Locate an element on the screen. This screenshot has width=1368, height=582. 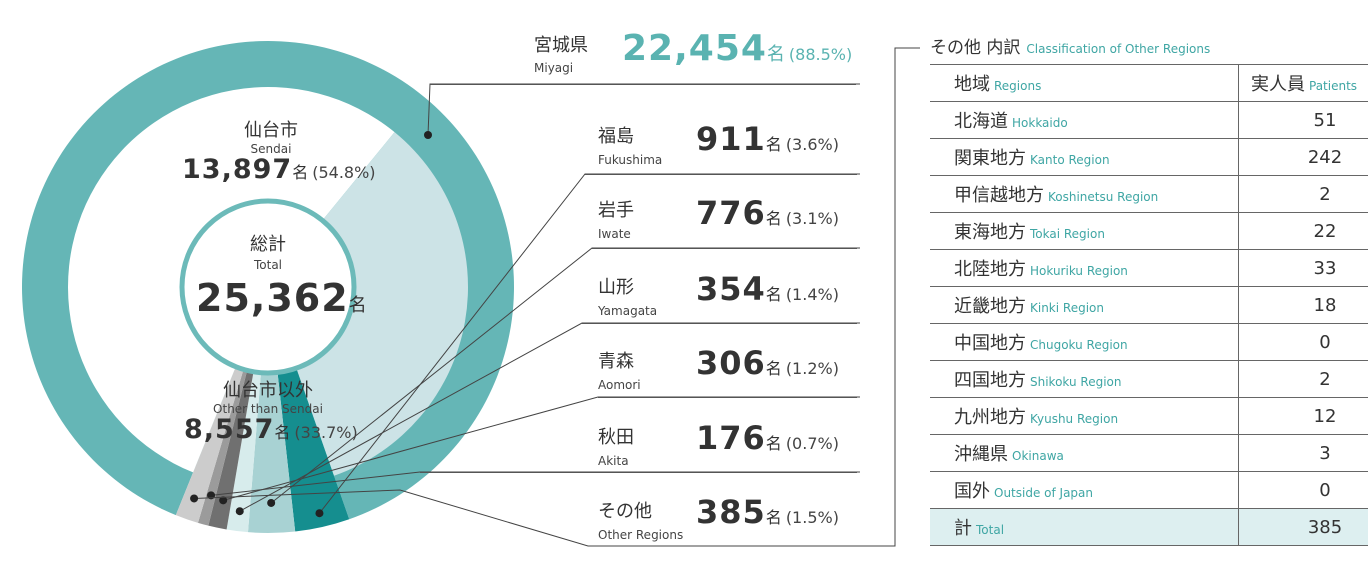
table-total-row: 計 Total 385 is located at coordinates (1149, 527).